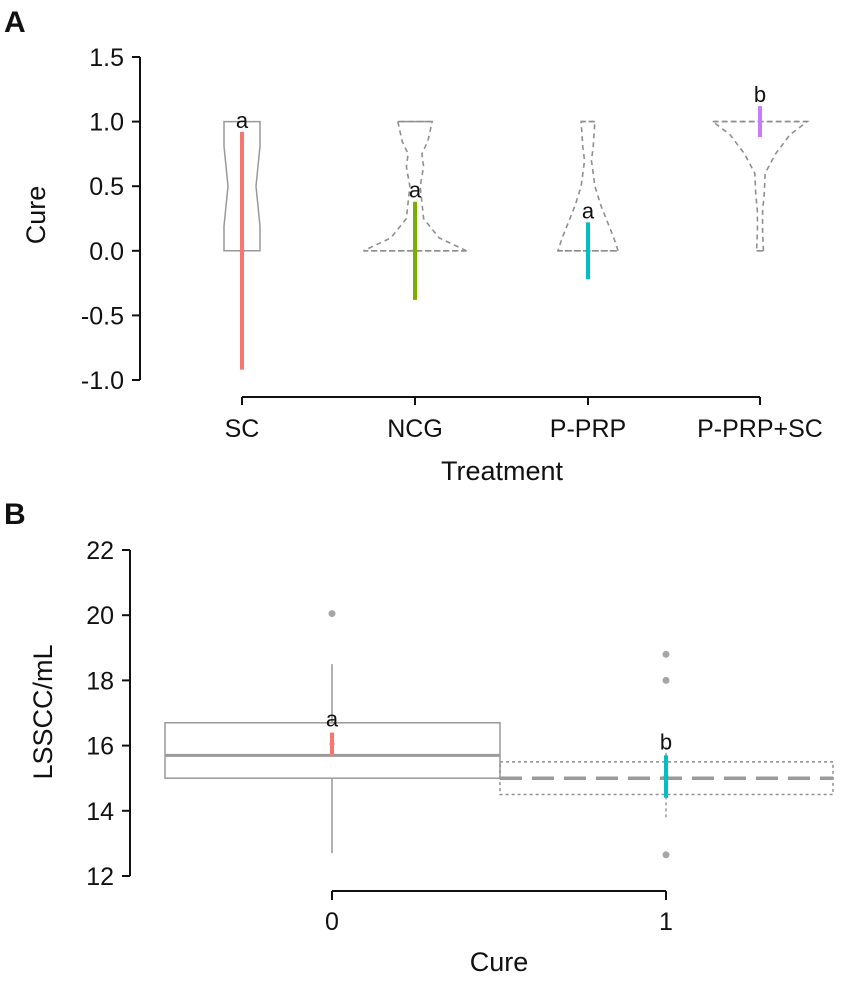  Describe the element at coordinates (108, 714) in the screenshot. I see `panel-b-y-ticks: 12 14 16 18 20 22` at that location.